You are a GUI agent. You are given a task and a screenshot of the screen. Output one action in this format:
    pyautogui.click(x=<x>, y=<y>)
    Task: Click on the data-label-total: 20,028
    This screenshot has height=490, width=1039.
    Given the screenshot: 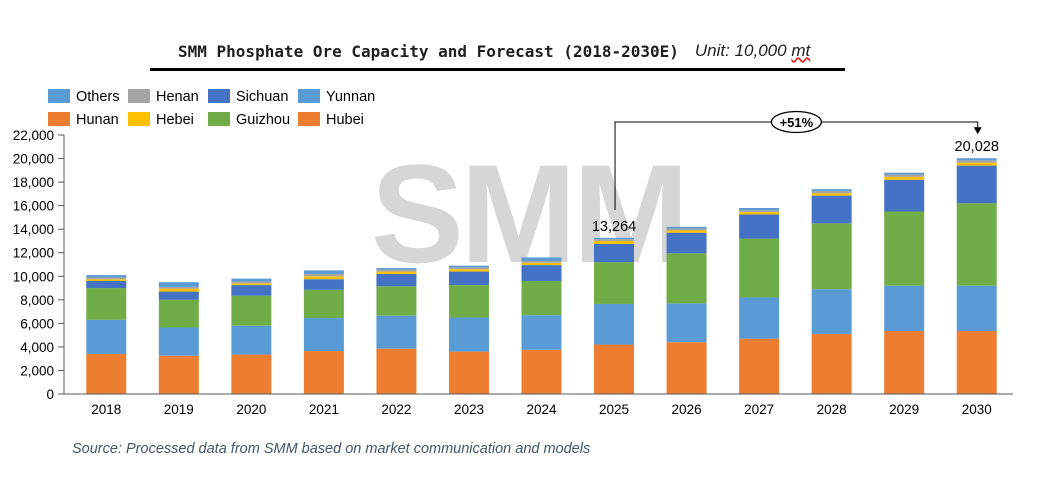 What is the action you would take?
    pyautogui.click(x=977, y=147)
    